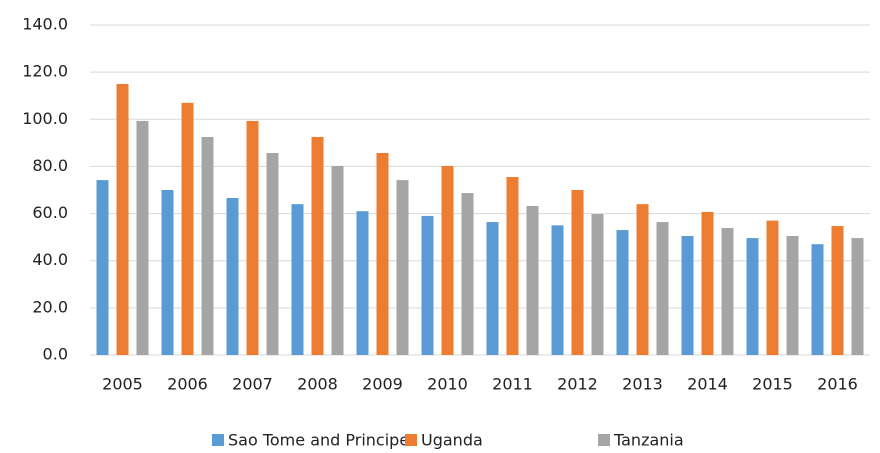 The width and height of the screenshot is (880, 453). What do you see at coordinates (187, 384) in the screenshot?
I see `x-tick-label: 2006` at bounding box center [187, 384].